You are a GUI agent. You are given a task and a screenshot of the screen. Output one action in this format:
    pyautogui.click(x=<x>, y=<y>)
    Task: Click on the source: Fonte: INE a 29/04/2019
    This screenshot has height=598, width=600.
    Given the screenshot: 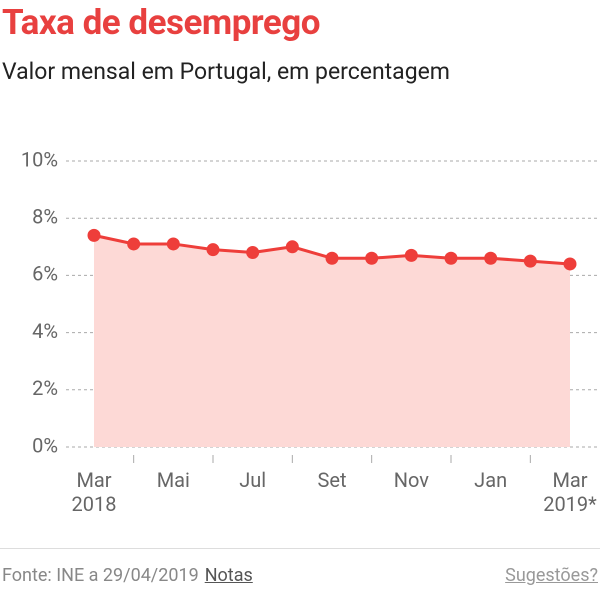 What is the action you would take?
    pyautogui.click(x=100, y=575)
    